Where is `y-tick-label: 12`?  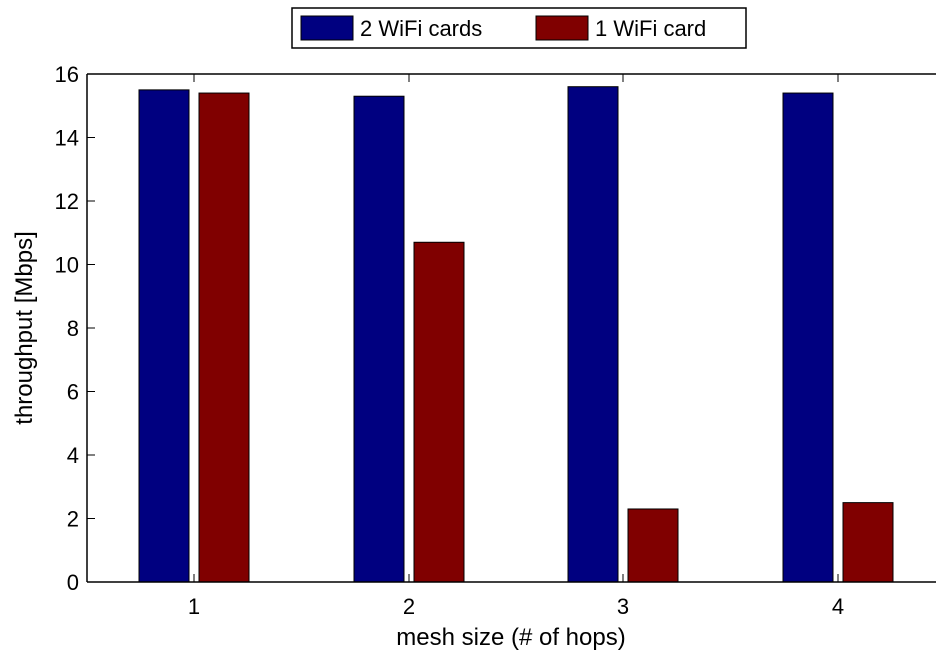 y-tick-label: 12 is located at coordinates (67, 201).